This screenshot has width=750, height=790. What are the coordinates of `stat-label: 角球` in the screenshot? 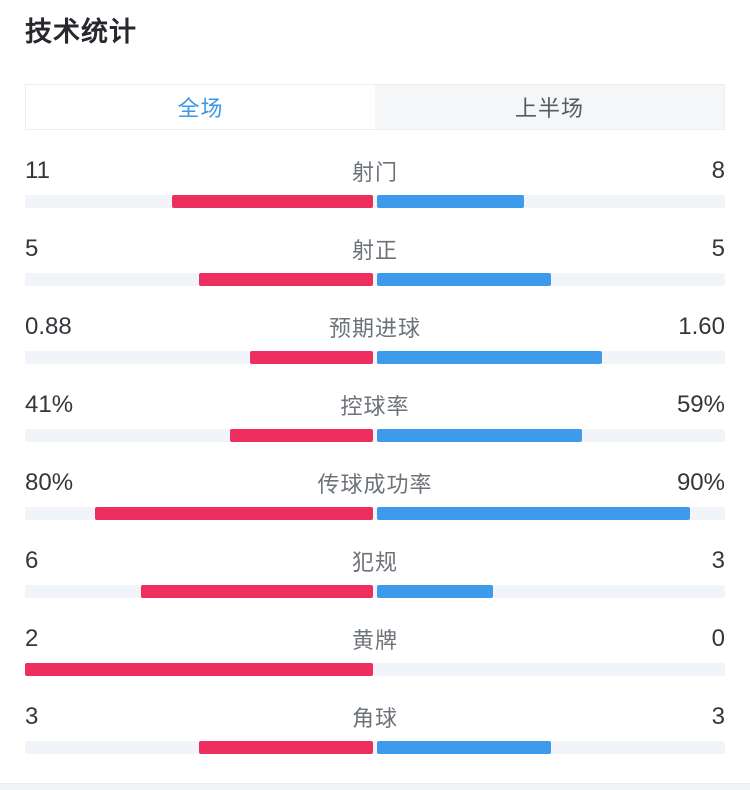 It's located at (374, 718).